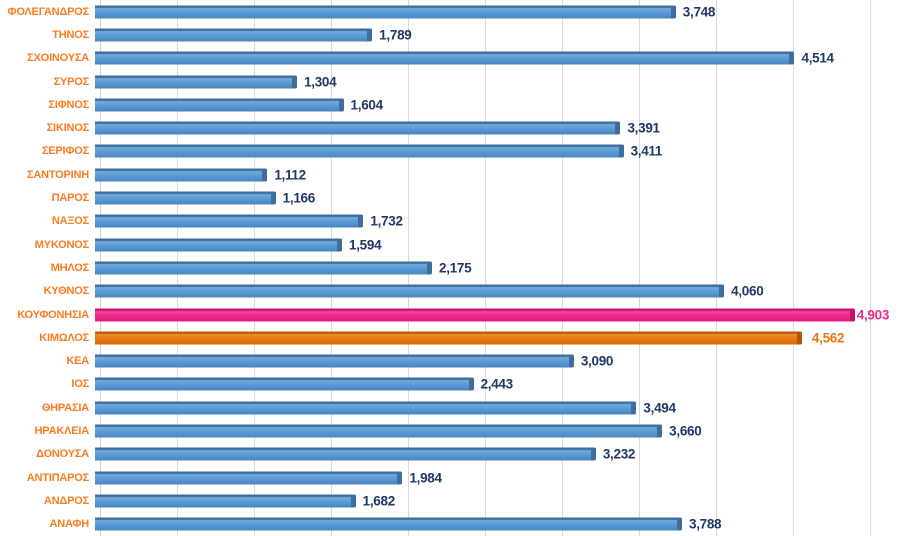 The height and width of the screenshot is (536, 907). I want to click on chart-row: ΣΥΡΟΣ 1,304, so click(453, 81).